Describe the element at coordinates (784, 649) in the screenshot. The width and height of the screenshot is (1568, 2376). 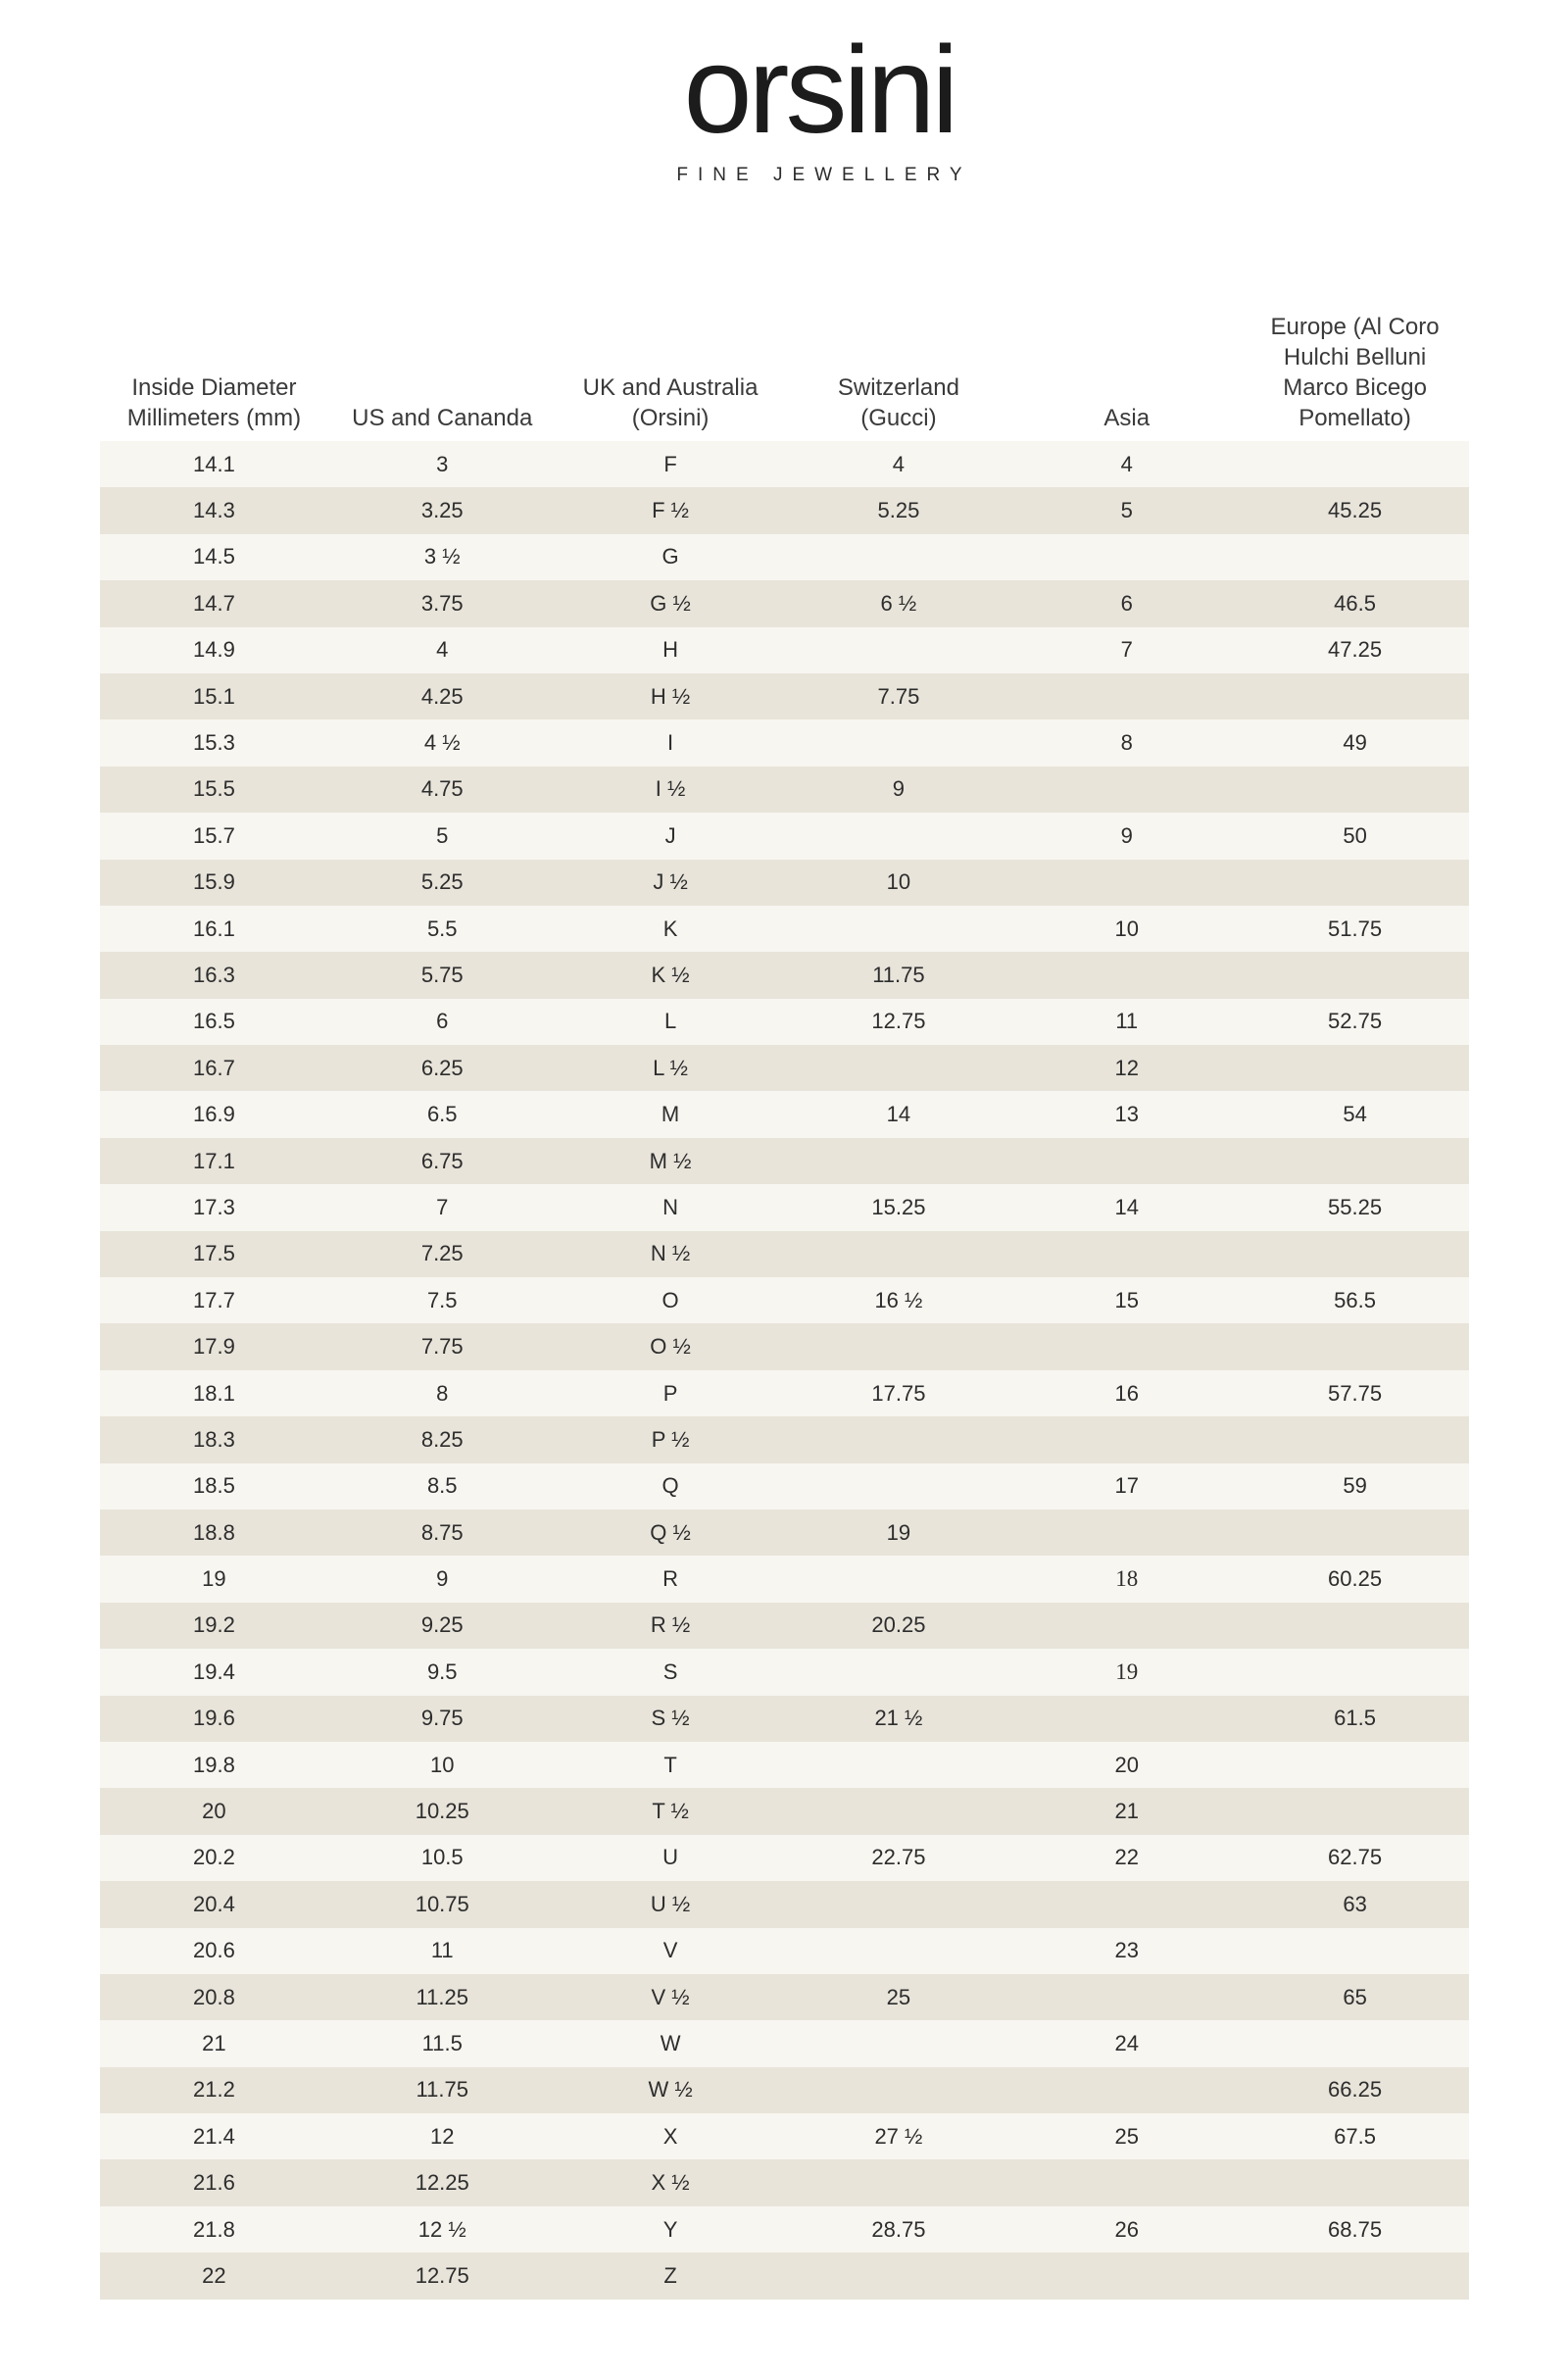
I see `table-row: 14.9 4 H 7 47.25` at that location.